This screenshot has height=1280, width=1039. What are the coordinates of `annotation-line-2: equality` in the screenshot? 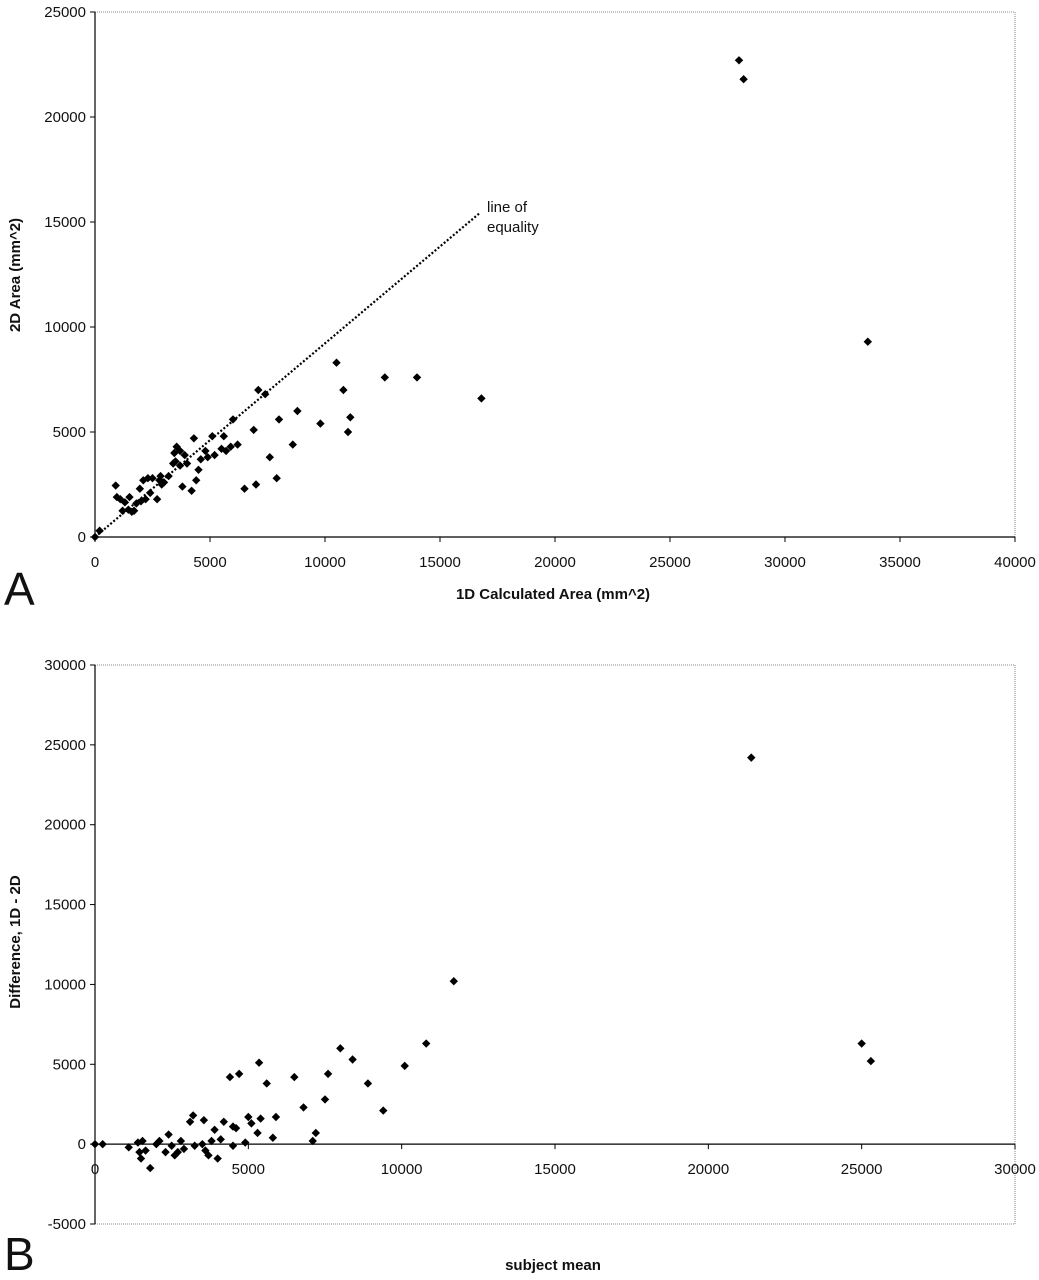 It's located at (513, 227).